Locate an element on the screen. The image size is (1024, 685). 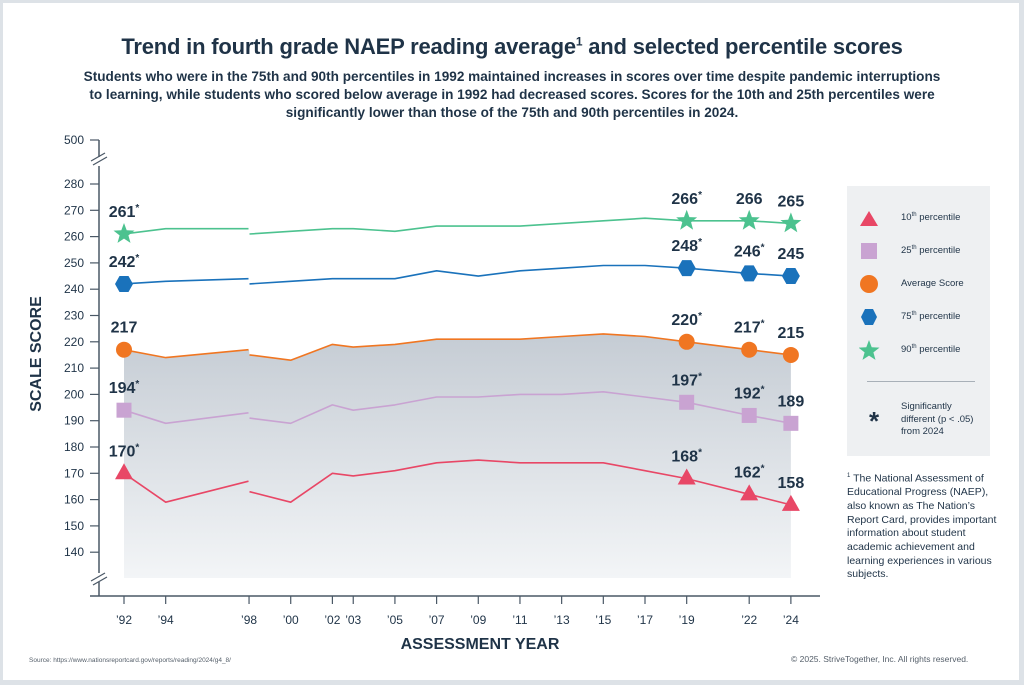
x-tick-label: ’98 is located at coordinates (249, 620).